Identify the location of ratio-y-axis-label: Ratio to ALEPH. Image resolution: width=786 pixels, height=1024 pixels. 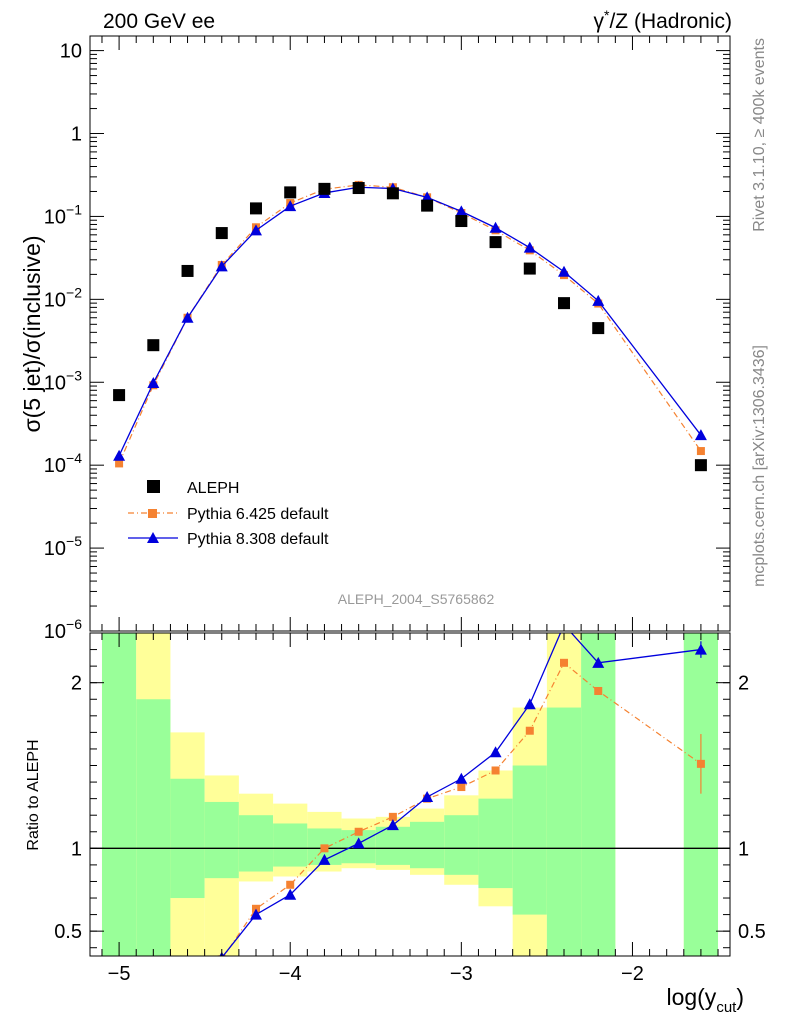
(33, 794).